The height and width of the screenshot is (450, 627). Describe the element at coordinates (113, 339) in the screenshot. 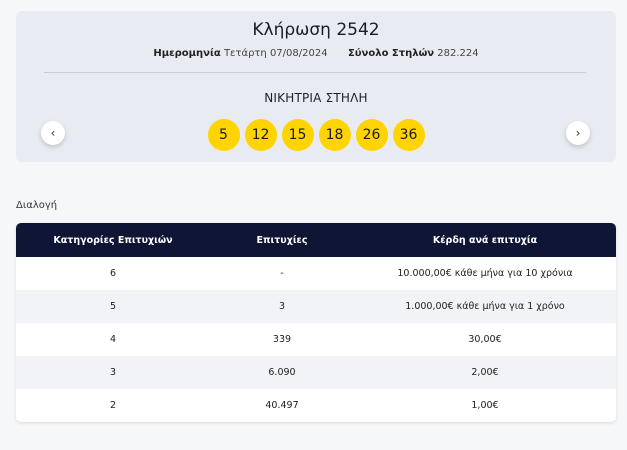

I see `category-cell: 4` at that location.